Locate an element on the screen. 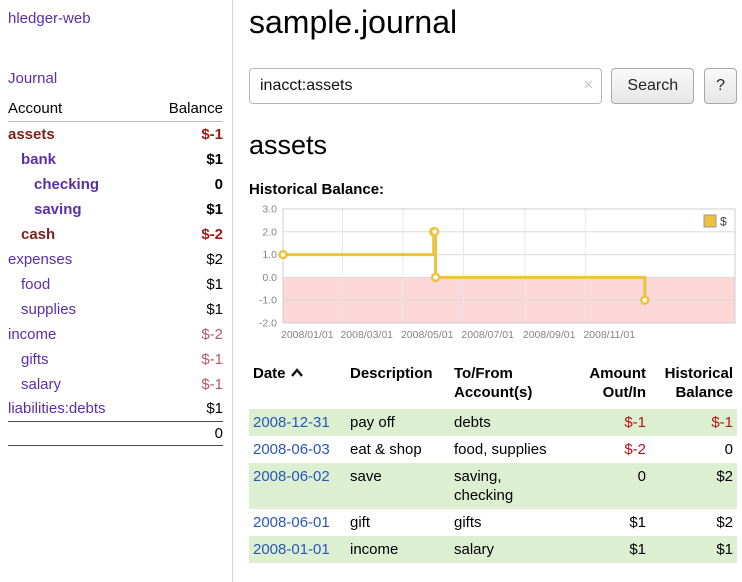 Image resolution: width=742 pixels, height=582 pixels. transaction-date-link: 2008-06-01 is located at coordinates (291, 522).